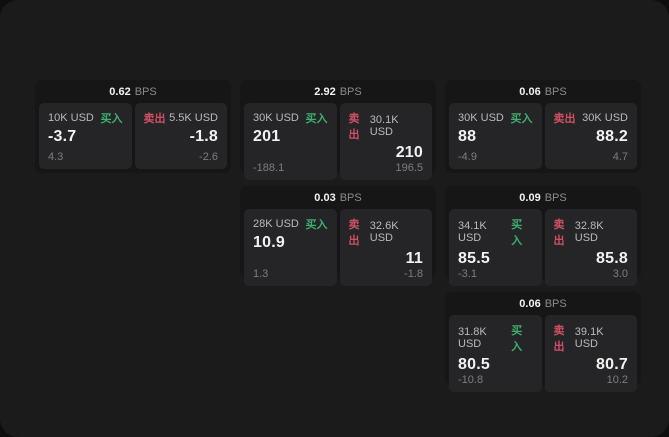  Describe the element at coordinates (620, 157) in the screenshot. I see `sell-sub-value: 4.7` at that location.